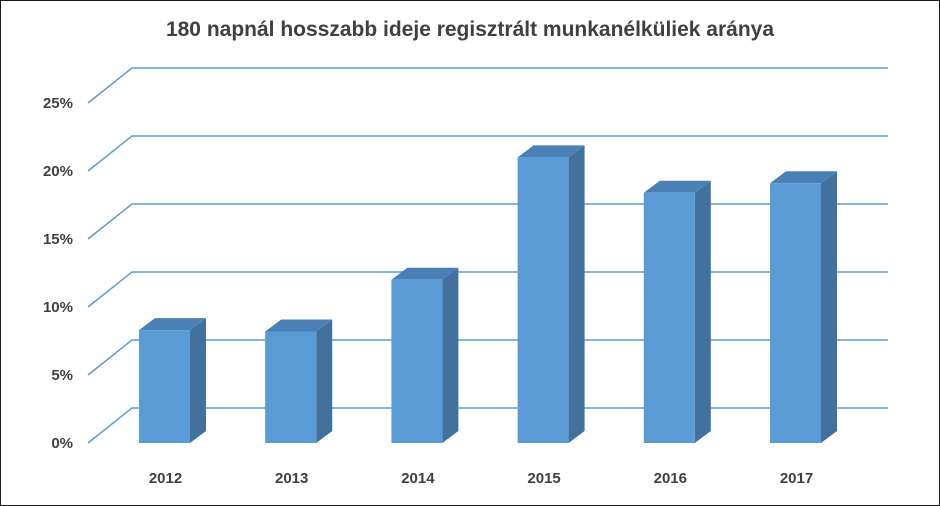 The image size is (940, 506). What do you see at coordinates (58, 239) in the screenshot?
I see `y-tick-label: 15%` at bounding box center [58, 239].